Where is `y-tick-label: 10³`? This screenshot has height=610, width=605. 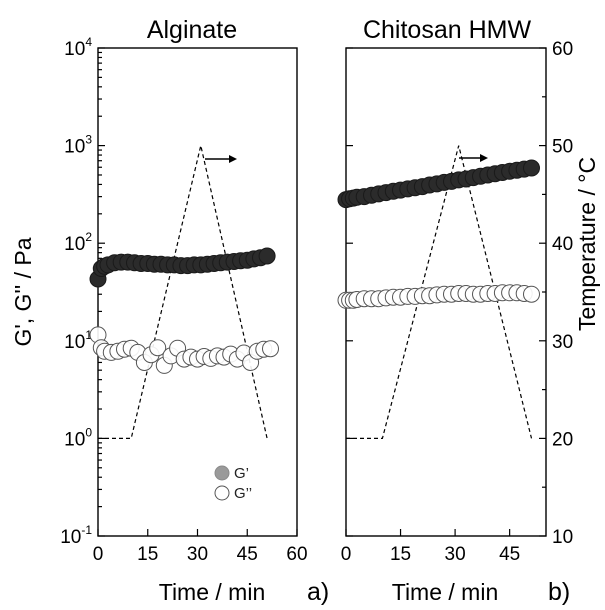
y-tick-label: 10³ is located at coordinates (78, 145).